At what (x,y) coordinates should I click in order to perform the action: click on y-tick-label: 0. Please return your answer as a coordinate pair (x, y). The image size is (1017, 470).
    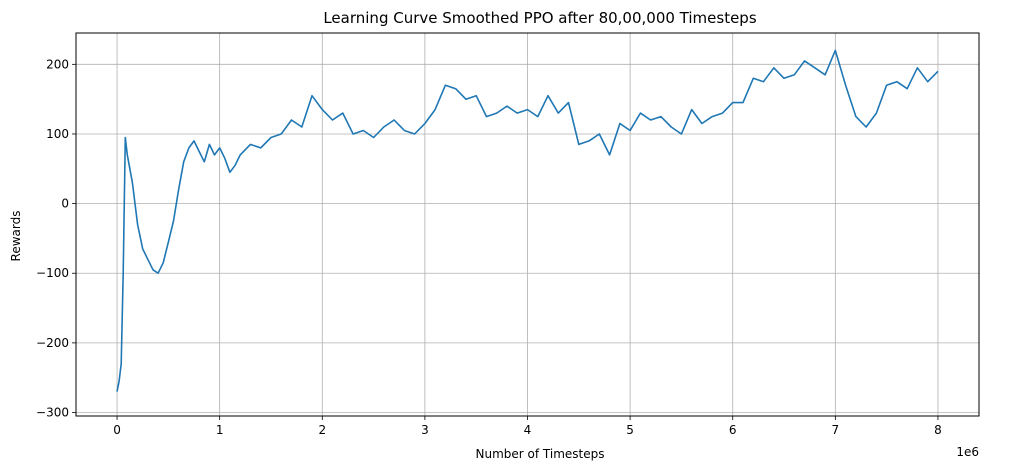
    Looking at the image, I should click on (65, 204).